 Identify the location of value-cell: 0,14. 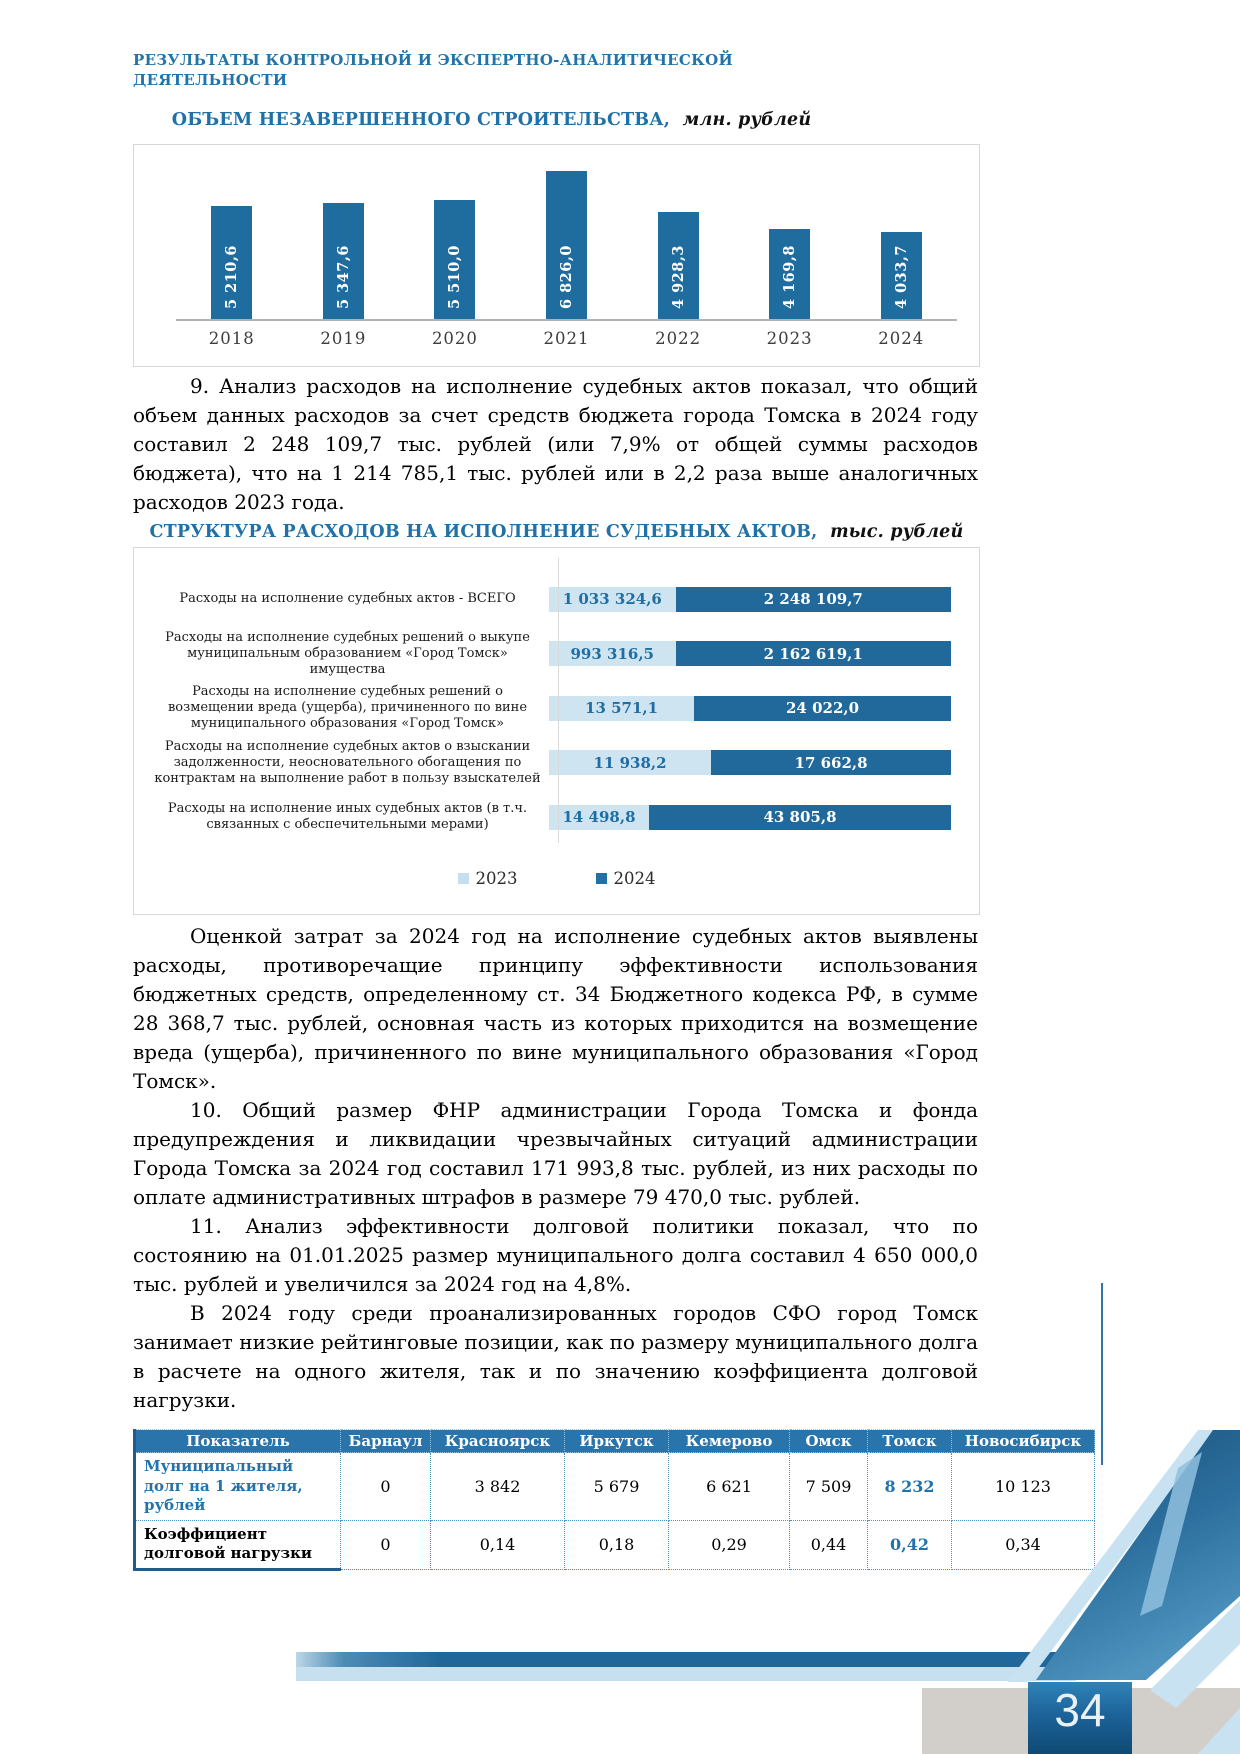
(497, 1544).